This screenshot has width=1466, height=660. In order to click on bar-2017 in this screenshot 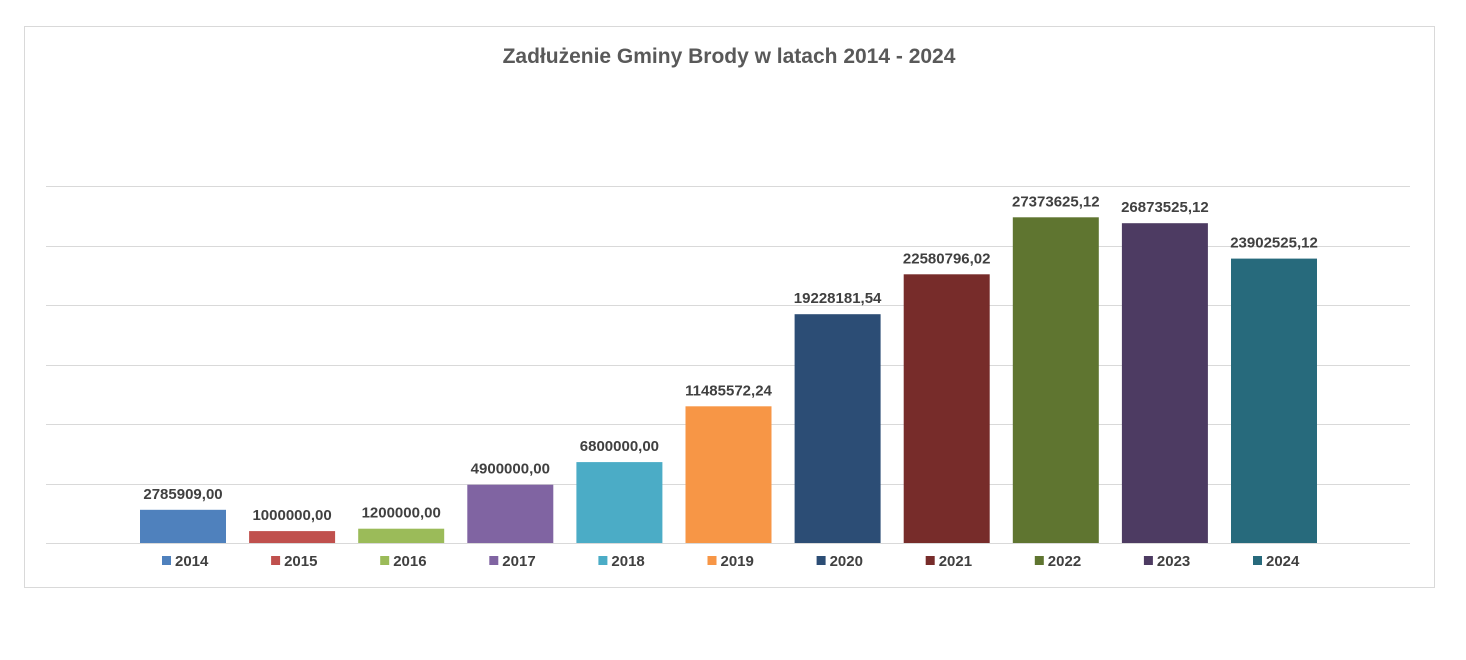, I will do `click(510, 513)`.